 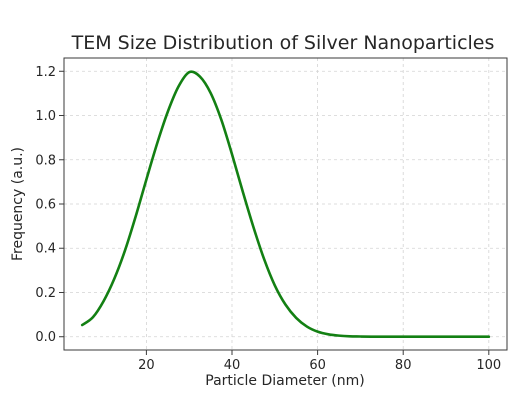 I want to click on x-tick-label-0: 20, so click(x=146, y=365).